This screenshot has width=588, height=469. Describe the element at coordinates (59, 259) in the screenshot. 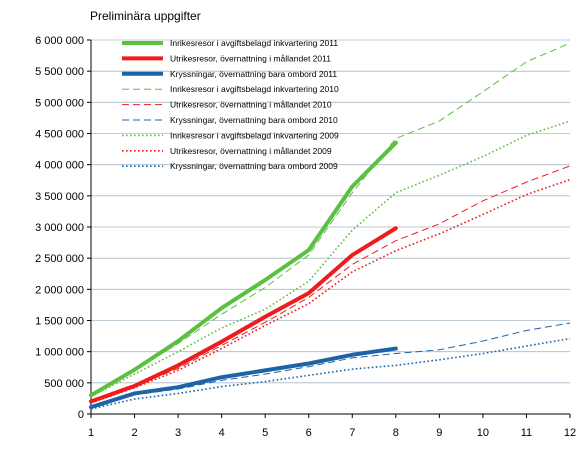

I see `y-tick-label: 2 500 000` at that location.